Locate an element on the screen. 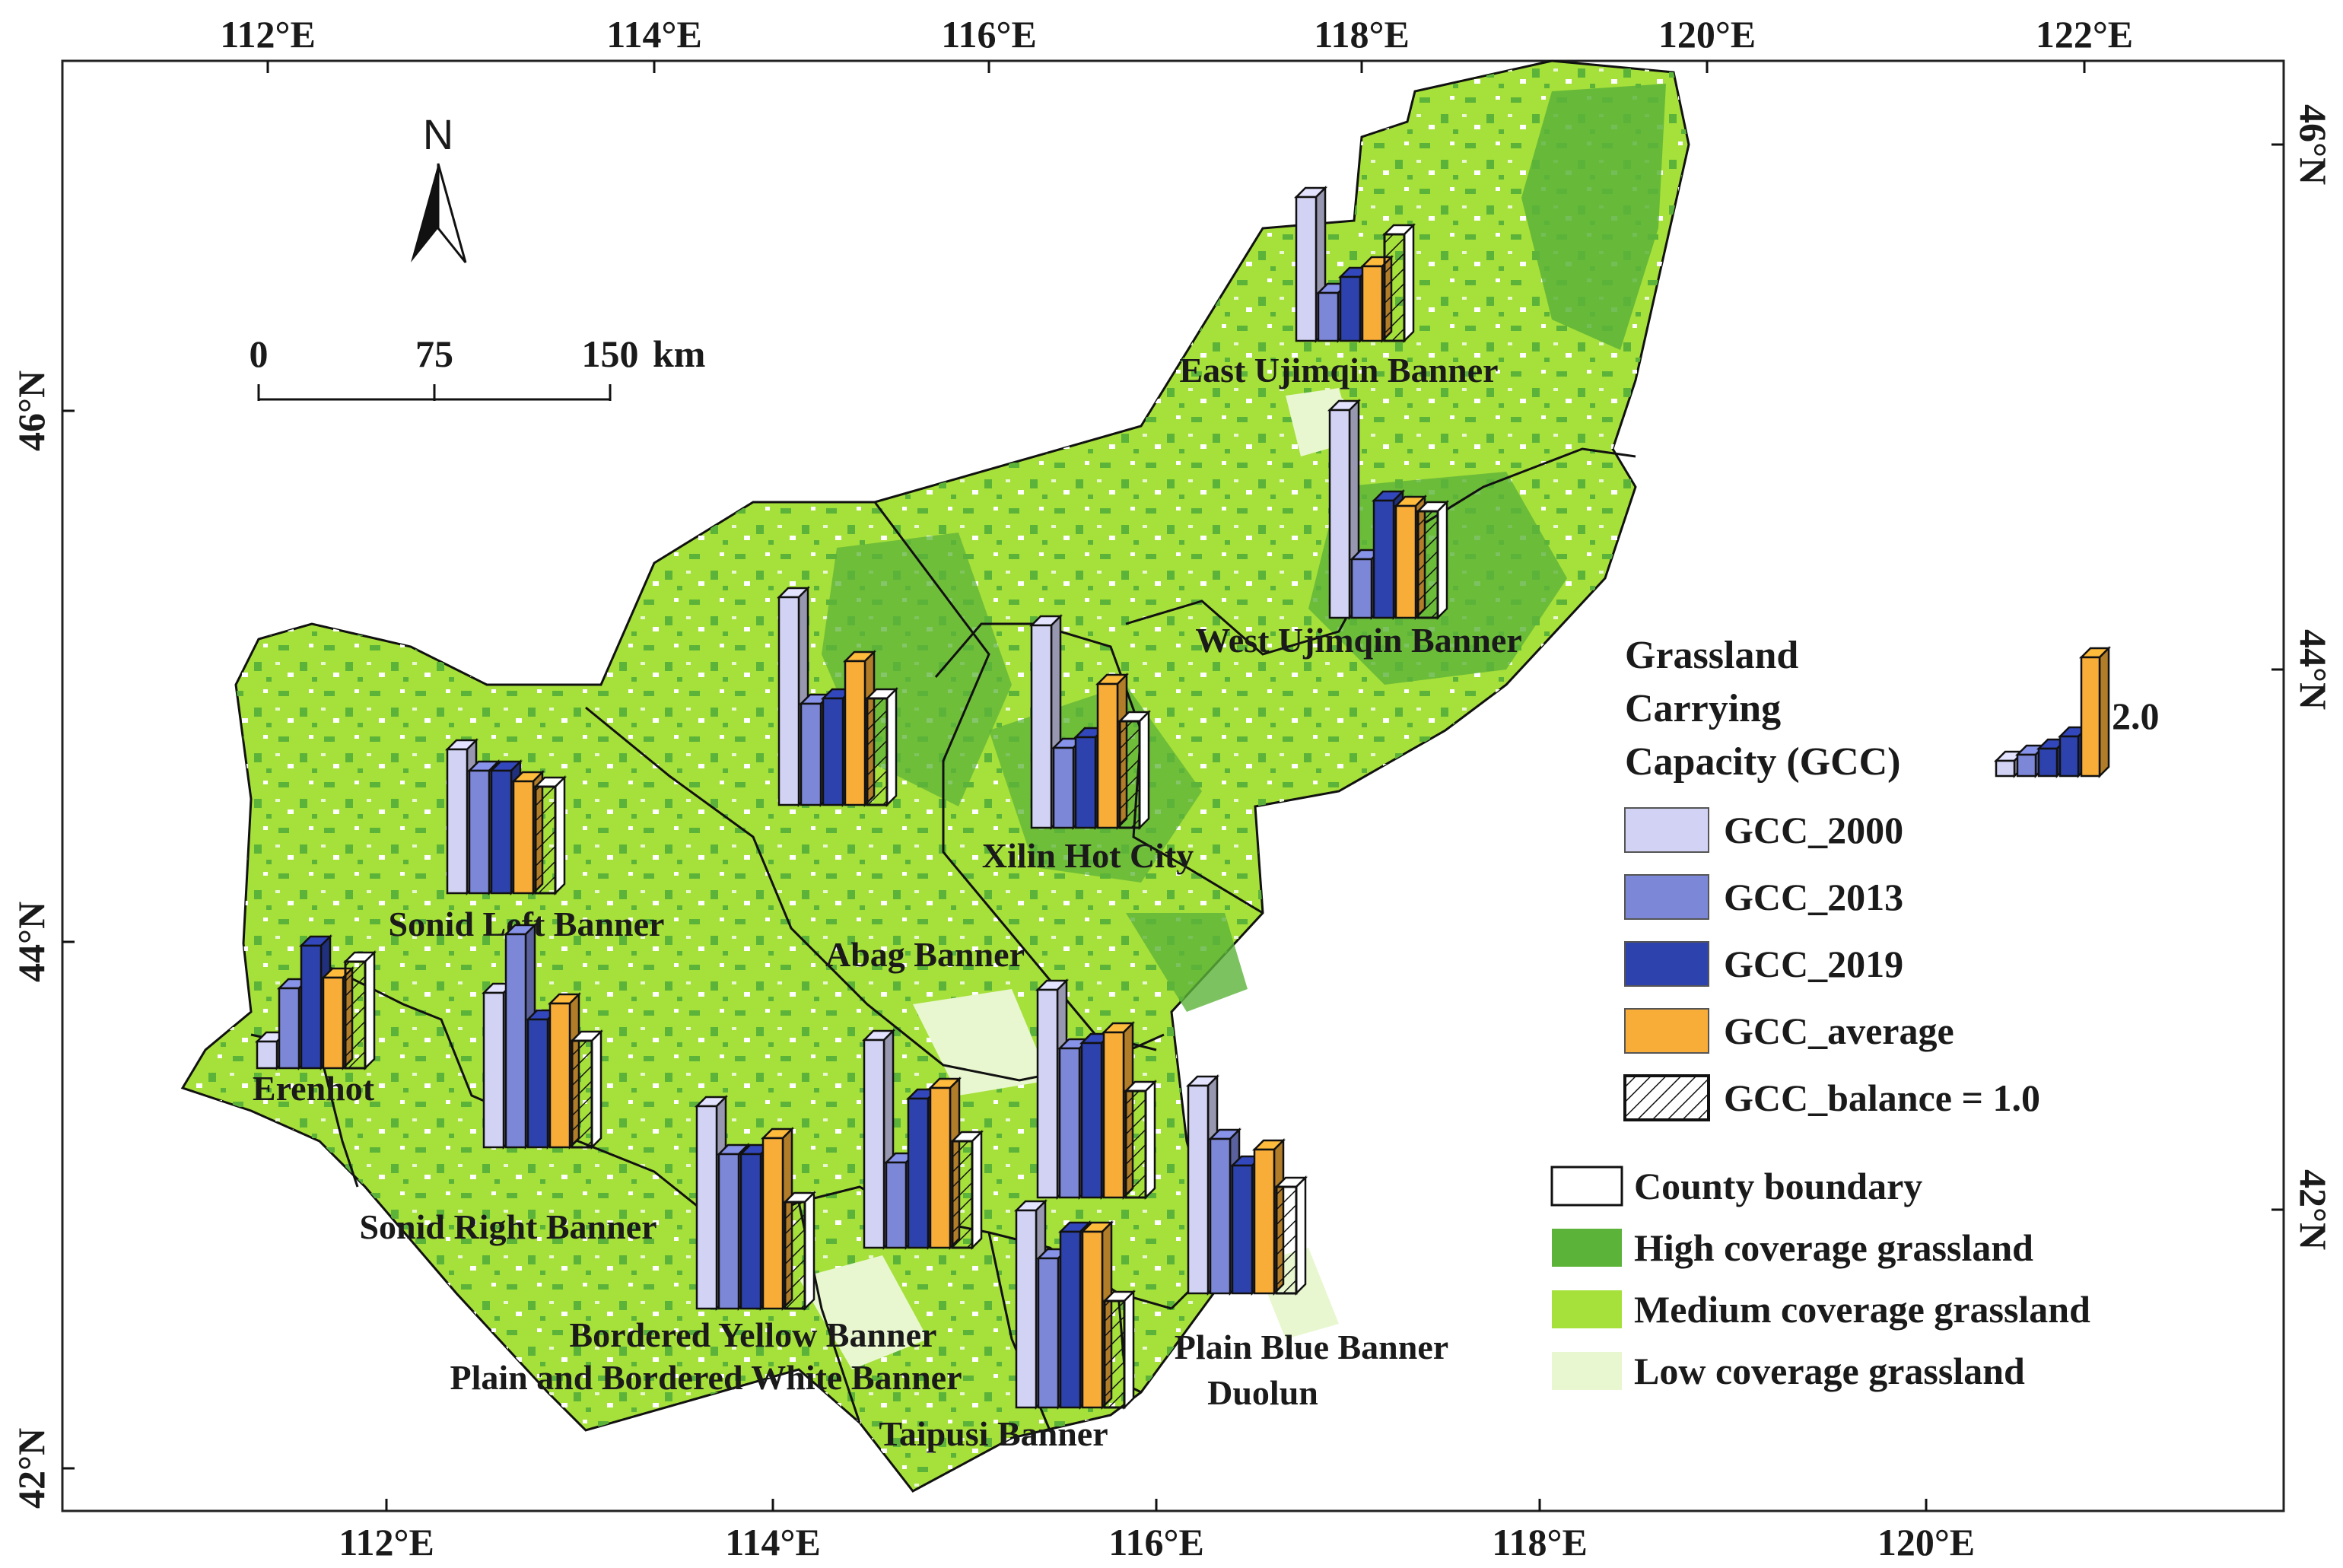  legend-label: High coverage grassland is located at coordinates (1834, 1247).